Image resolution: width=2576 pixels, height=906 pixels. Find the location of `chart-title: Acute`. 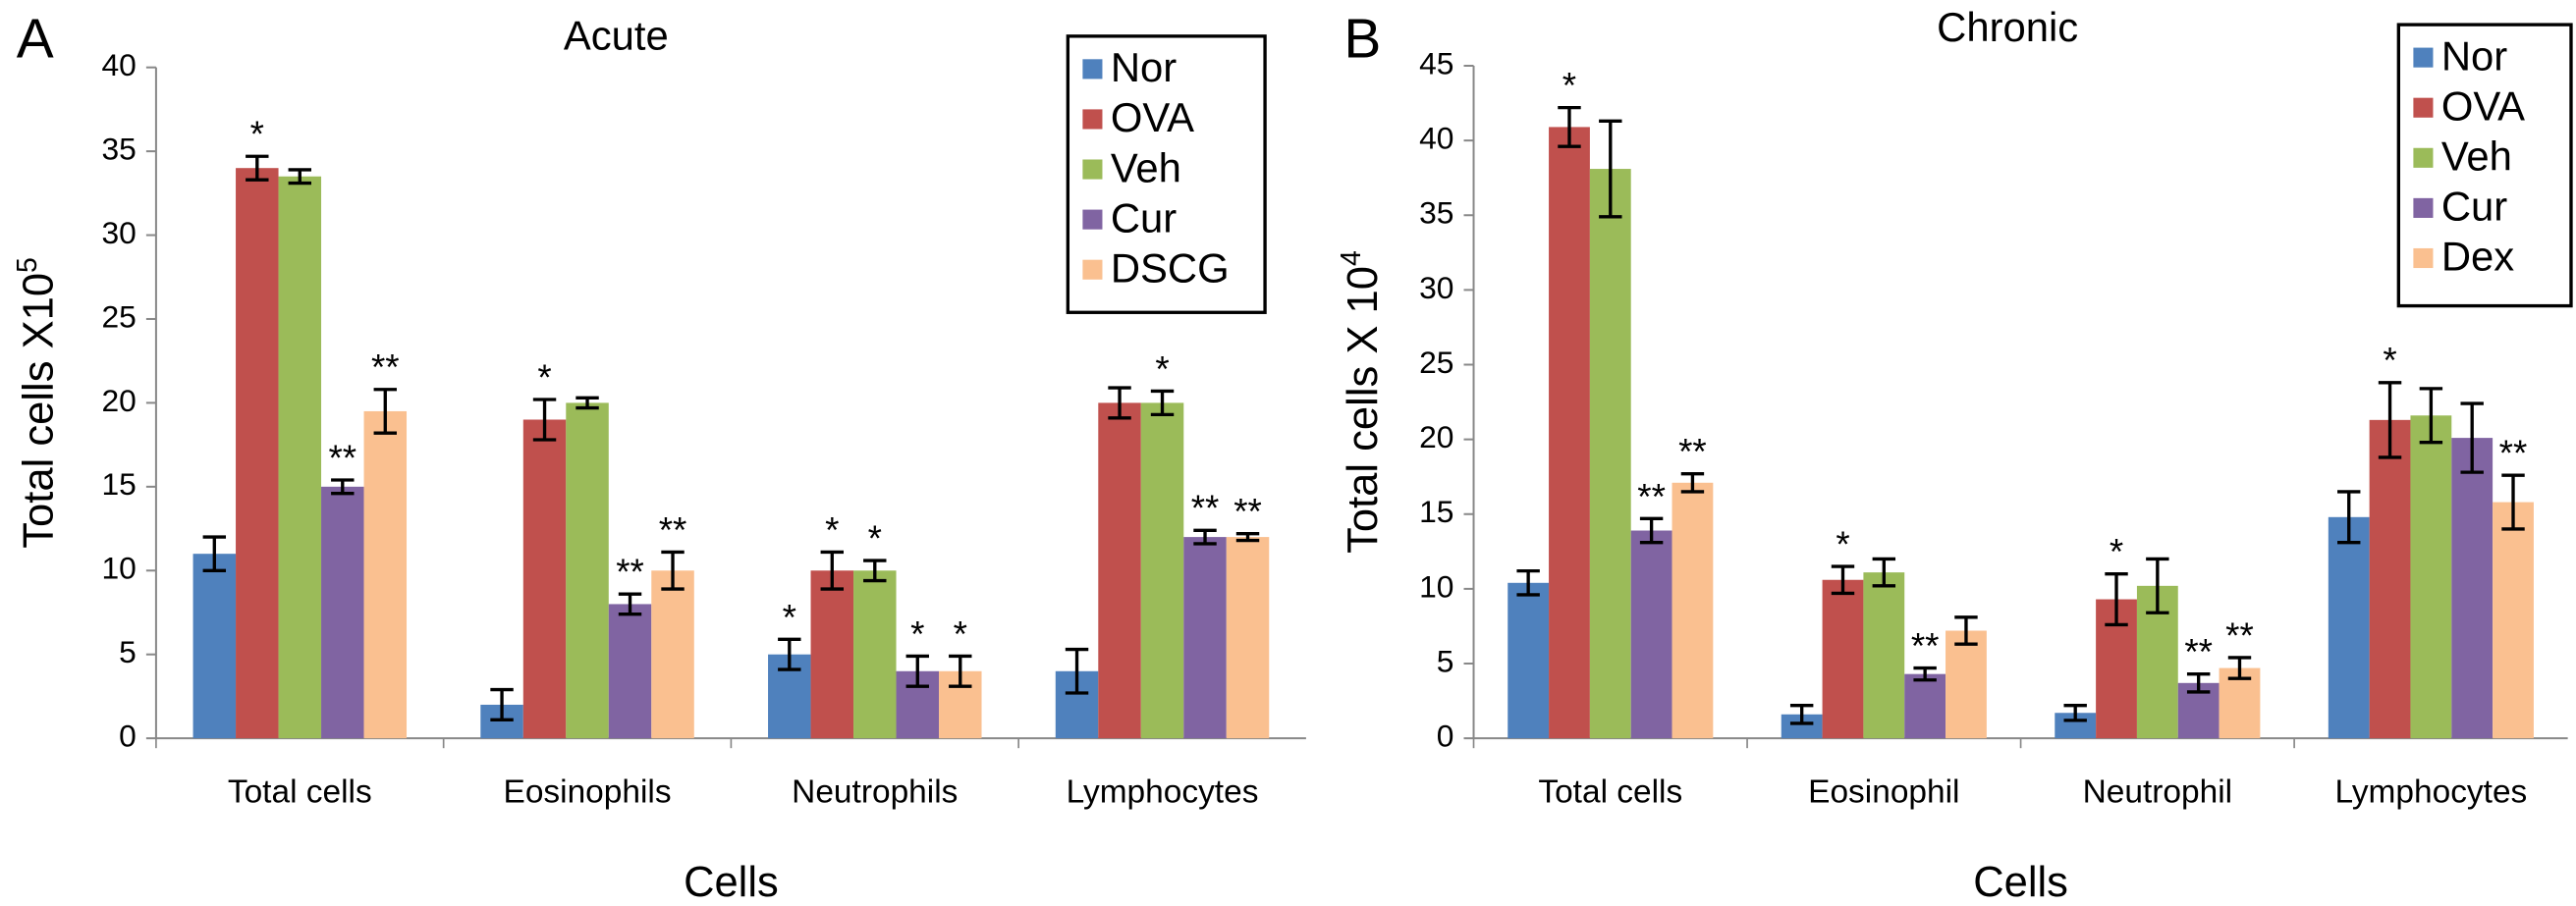

chart-title: Acute is located at coordinates (616, 35).